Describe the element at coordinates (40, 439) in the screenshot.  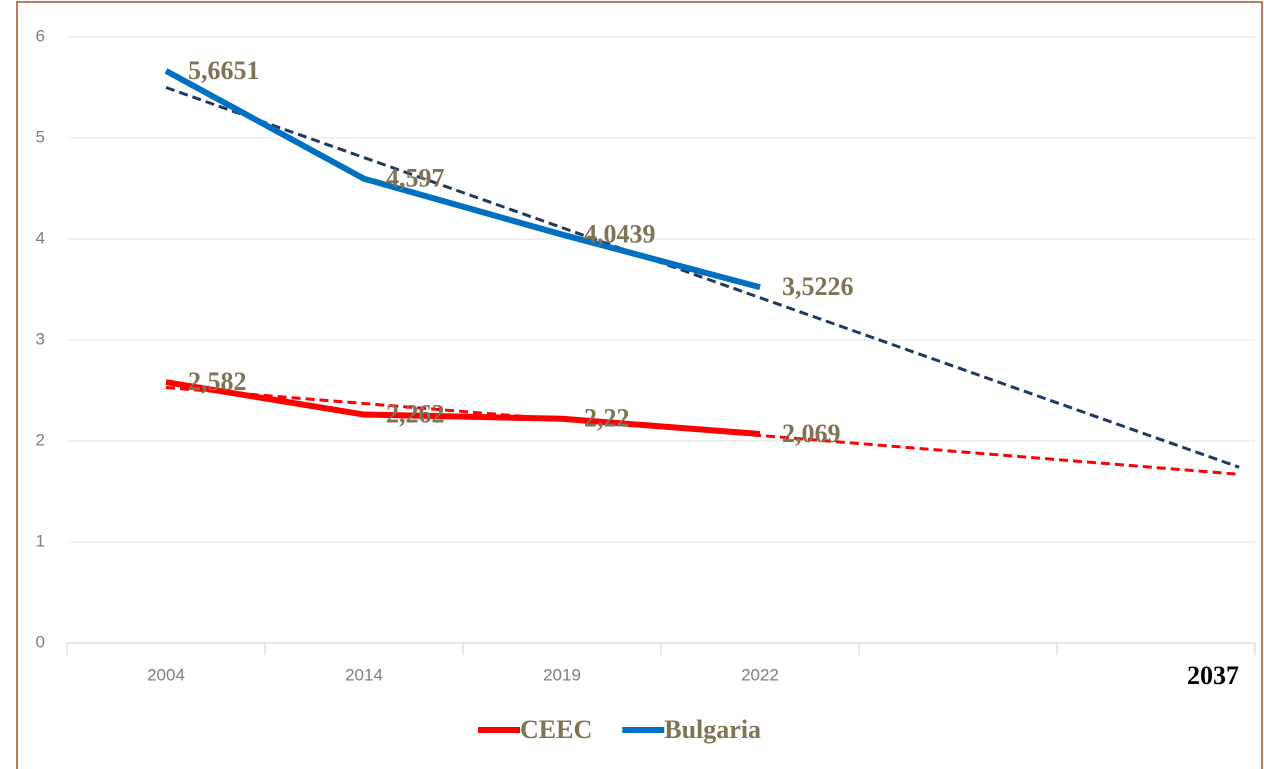
I see `y-tick-label: 2` at that location.